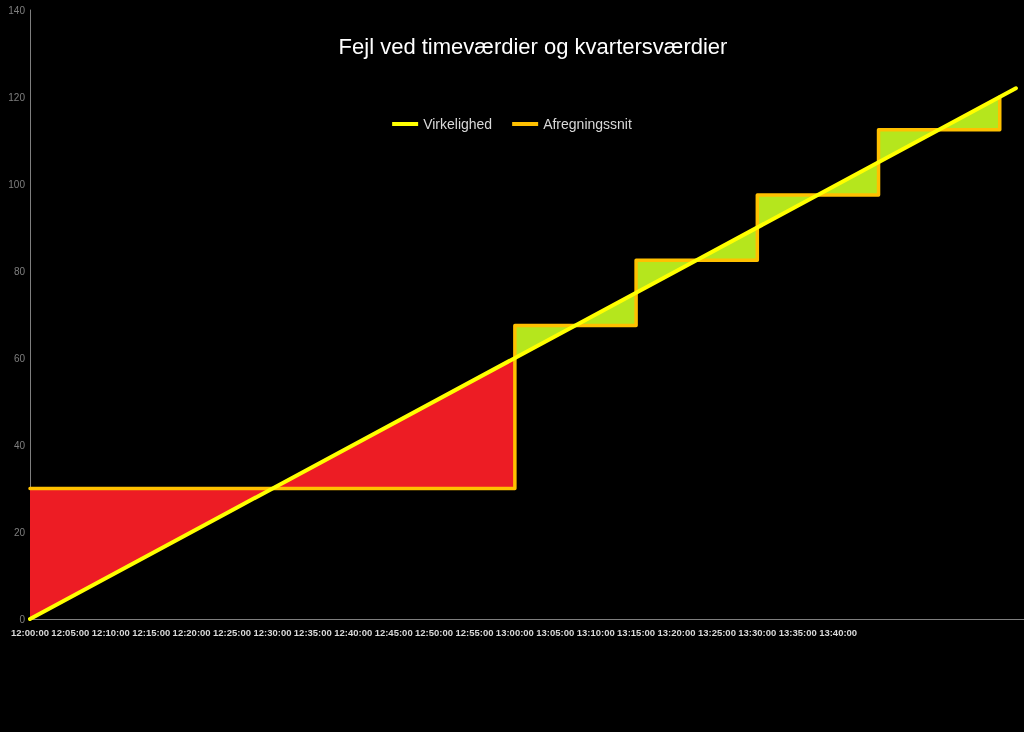 The image size is (1024, 732). I want to click on x-tick-label: 12:50:00, so click(434, 632).